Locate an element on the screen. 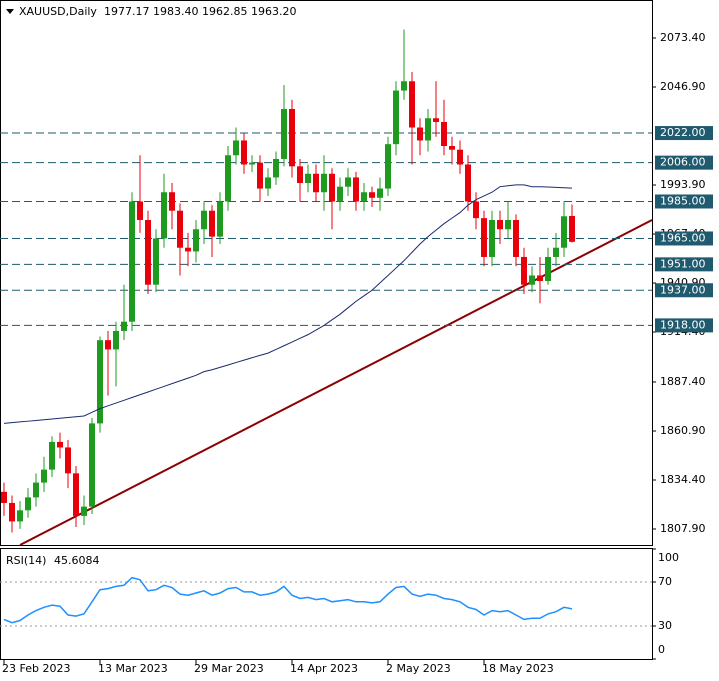 Image resolution: width=719 pixels, height=681 pixels. rsi-name: RSI(14) is located at coordinates (26, 560).